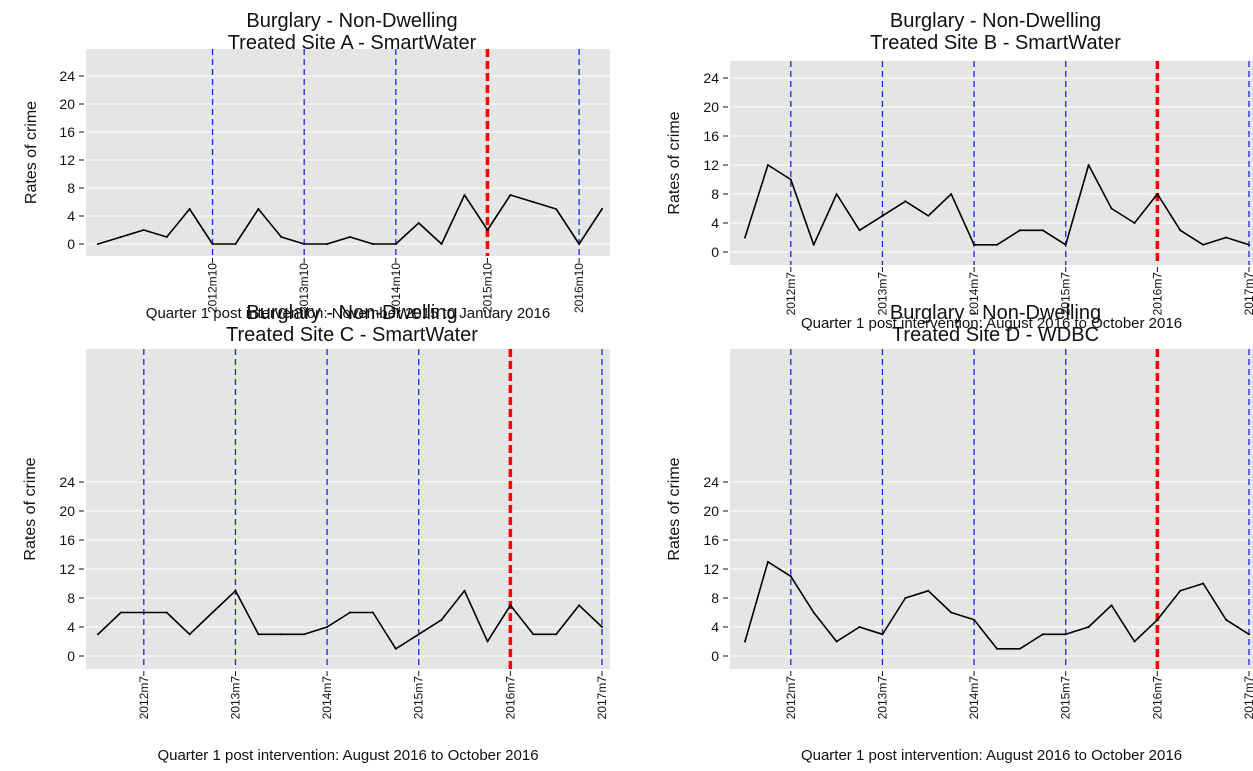 The width and height of the screenshot is (1253, 771). I want to click on y-tick-label: 0, so click(71, 244).